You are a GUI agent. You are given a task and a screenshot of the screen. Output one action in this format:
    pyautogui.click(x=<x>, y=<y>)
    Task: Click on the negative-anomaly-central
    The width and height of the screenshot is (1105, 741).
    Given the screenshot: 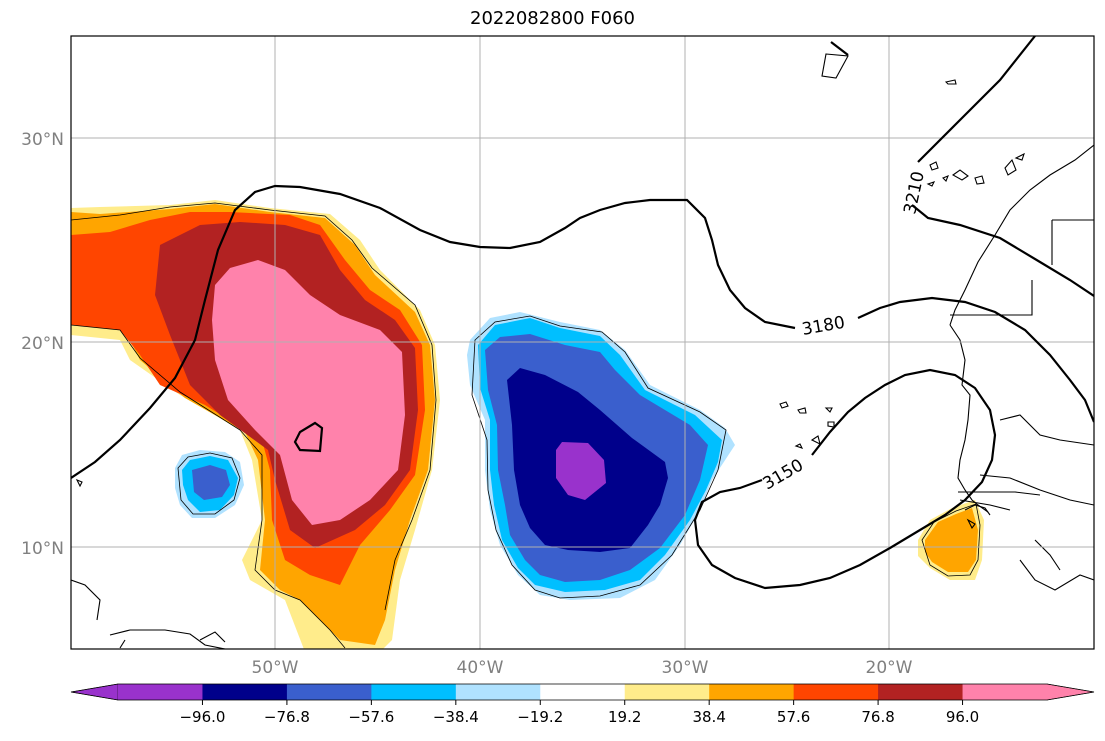 What is the action you would take?
    pyautogui.click(x=601, y=456)
    